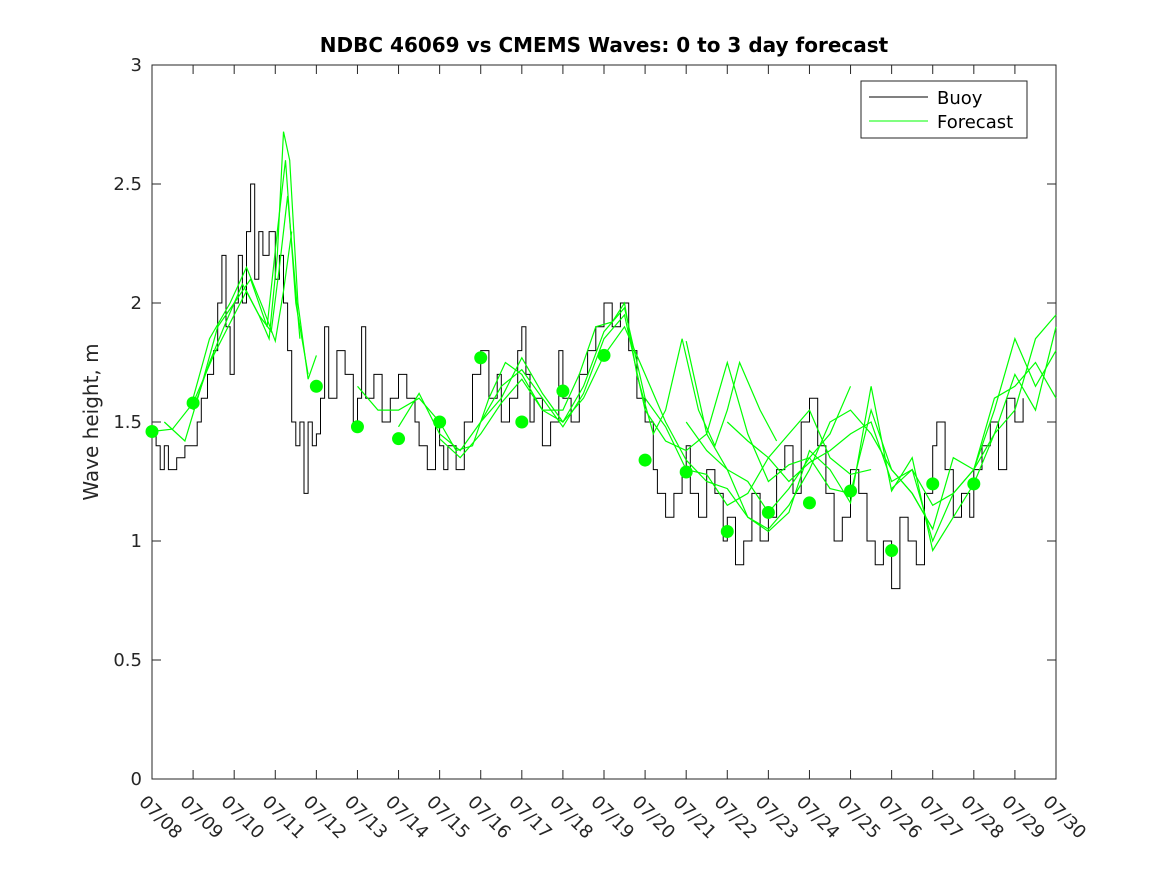 The image size is (1167, 875). I want to click on legend: Buoy Forecast, so click(944, 109).